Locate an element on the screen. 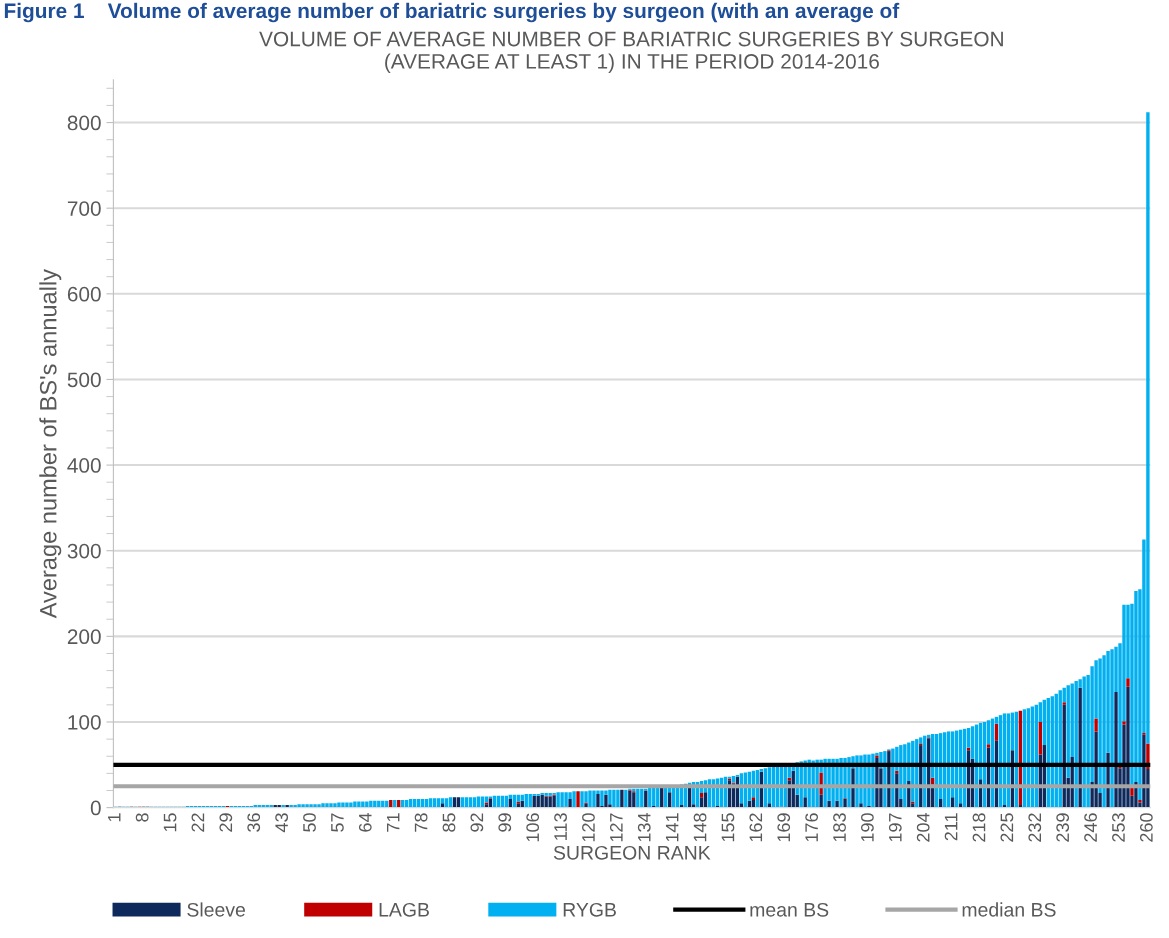  x-tick-label: 15 is located at coordinates (170, 822).